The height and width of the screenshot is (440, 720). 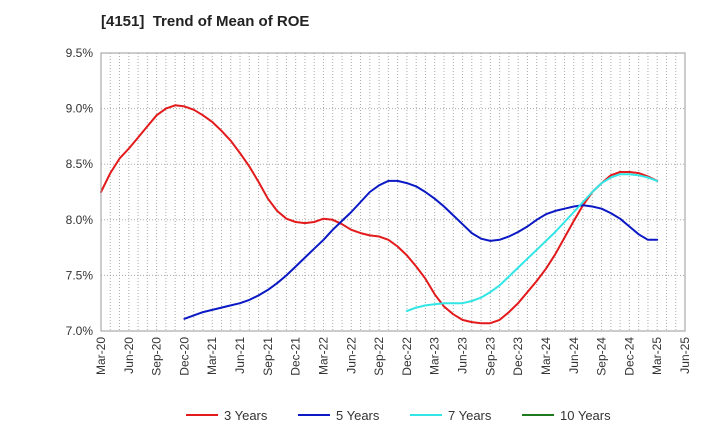 I want to click on x-tick-label: Mar-25, so click(x=657, y=356).